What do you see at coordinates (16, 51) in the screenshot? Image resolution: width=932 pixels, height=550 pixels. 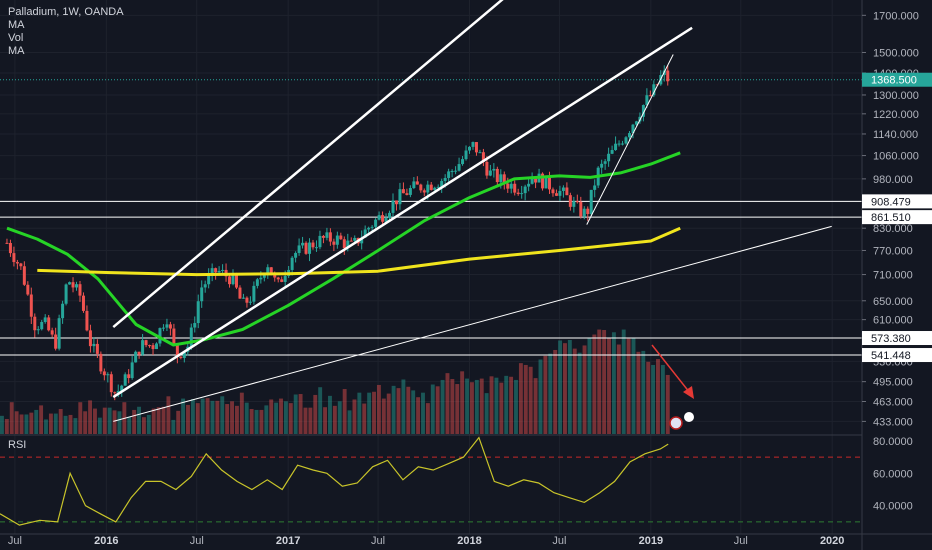 I see `indicator-ma-slow: MA` at bounding box center [16, 51].